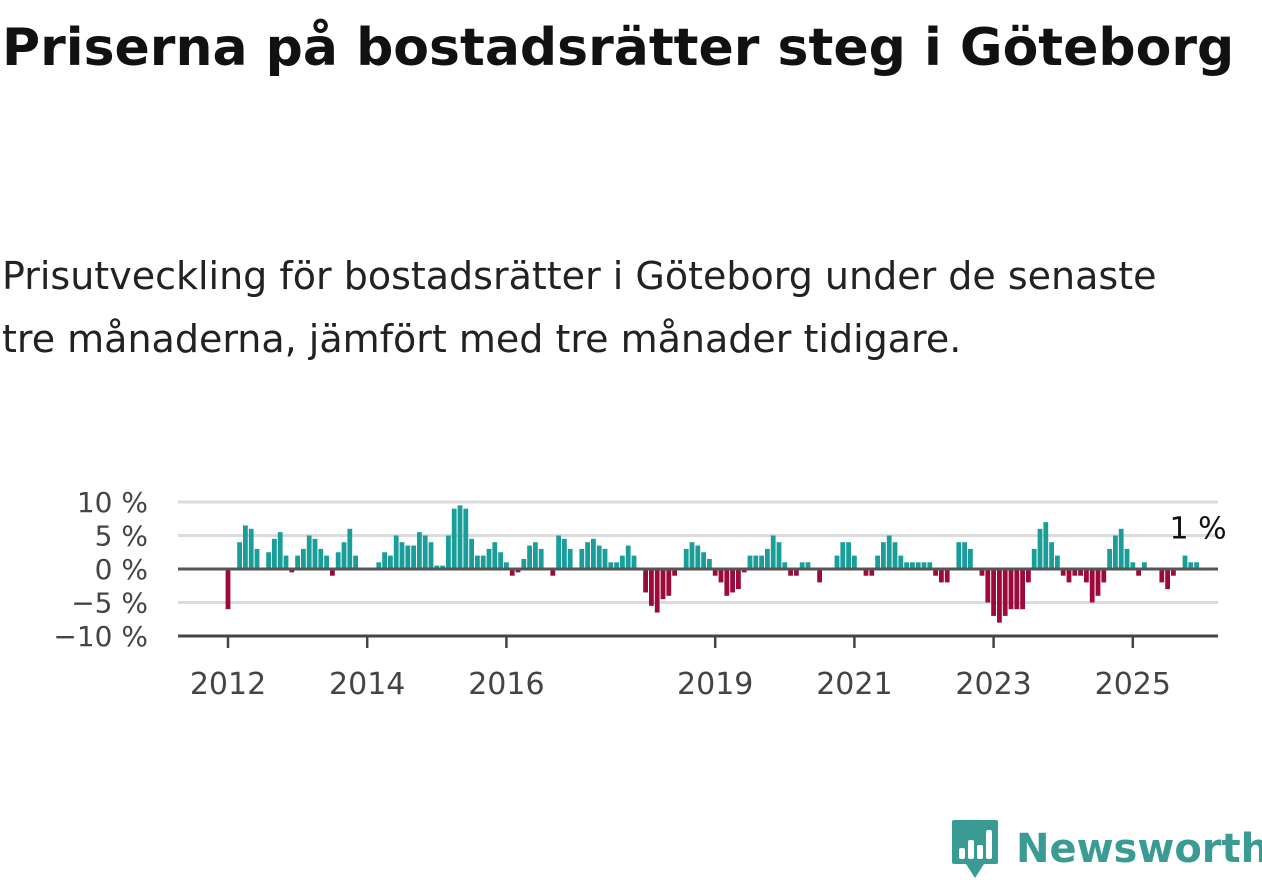  I want to click on newsworthy-logo: Newsworthy, so click(1106, 849).